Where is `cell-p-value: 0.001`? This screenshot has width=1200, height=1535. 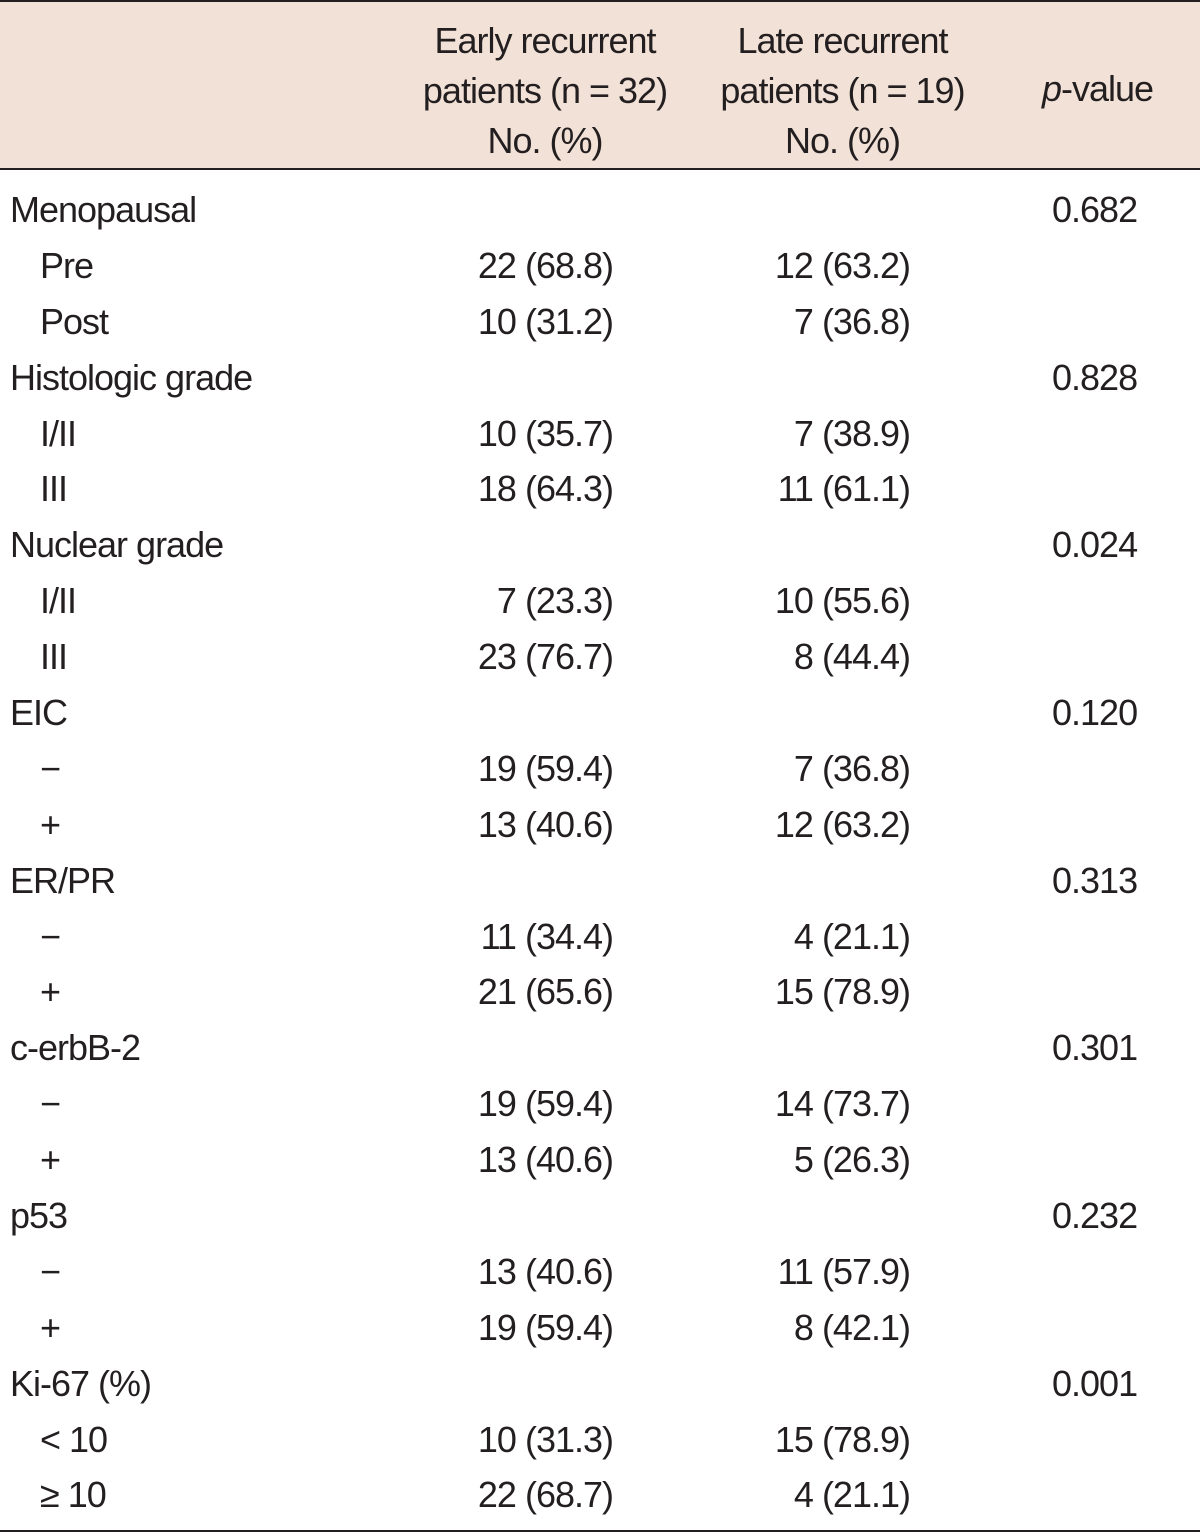 cell-p-value: 0.001 is located at coordinates (1095, 1383).